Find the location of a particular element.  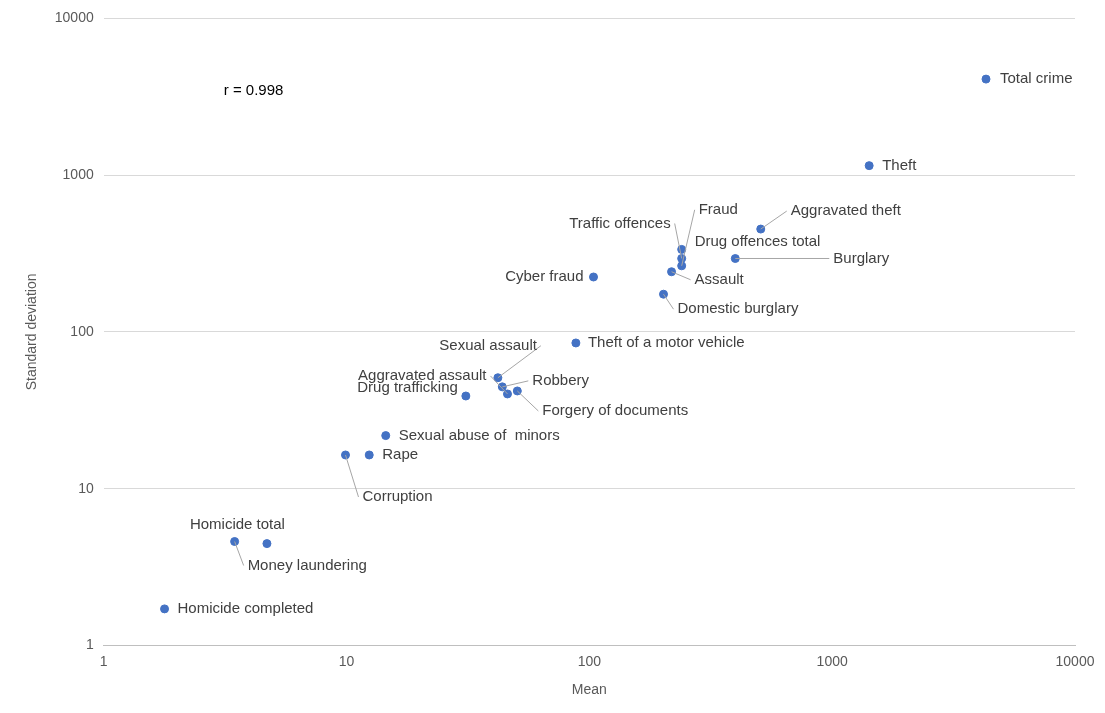

annotation: Homicide total is located at coordinates (237, 523).